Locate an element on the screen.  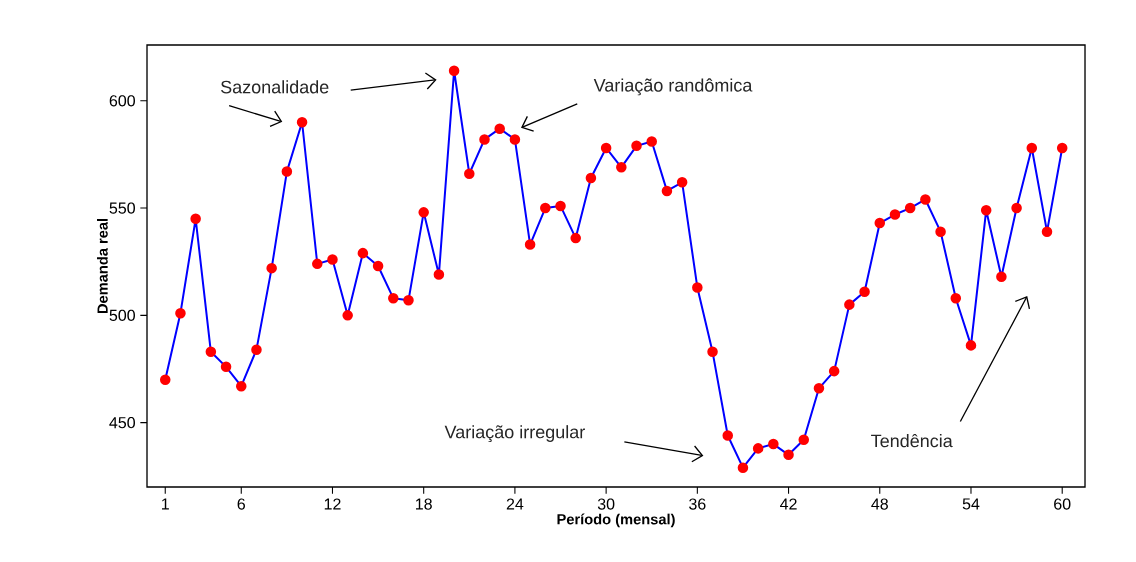
y-tick-label: 550 is located at coordinates (122, 208).